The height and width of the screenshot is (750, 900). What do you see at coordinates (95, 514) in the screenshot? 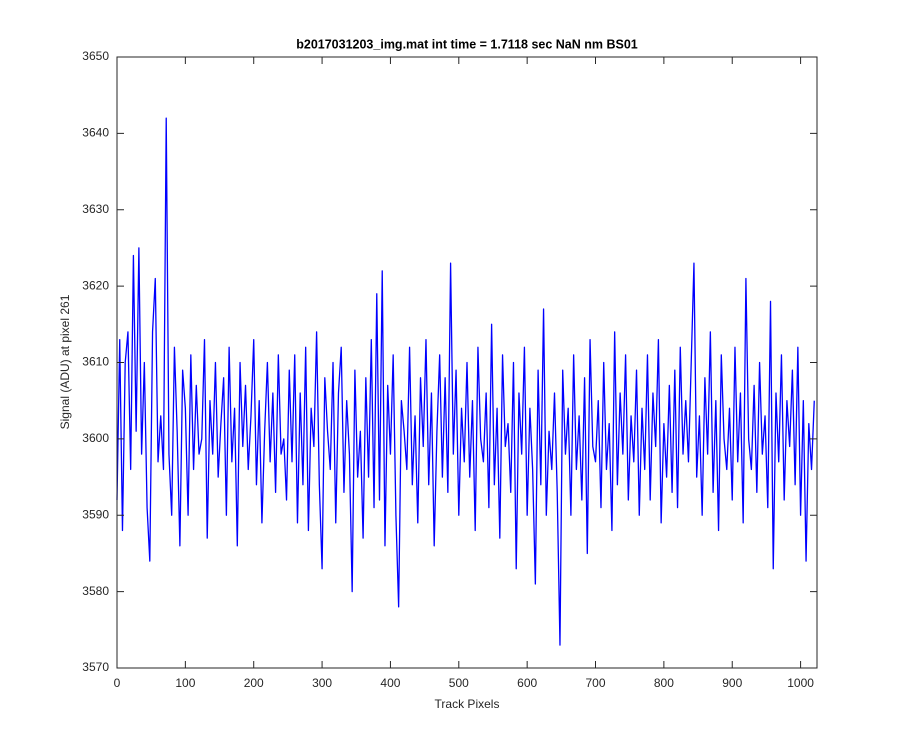
I see `y-tick-label: 3590` at bounding box center [95, 514].